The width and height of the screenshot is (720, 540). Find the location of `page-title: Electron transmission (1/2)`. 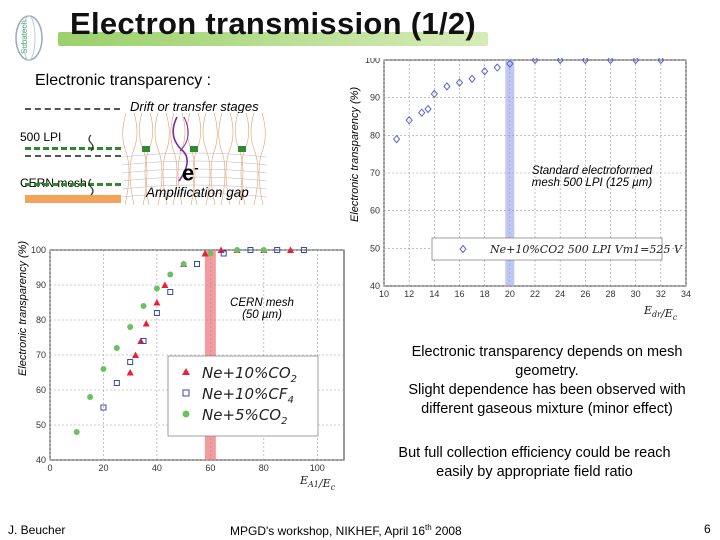

page-title: Electron transmission (1/2) is located at coordinates (273, 24).